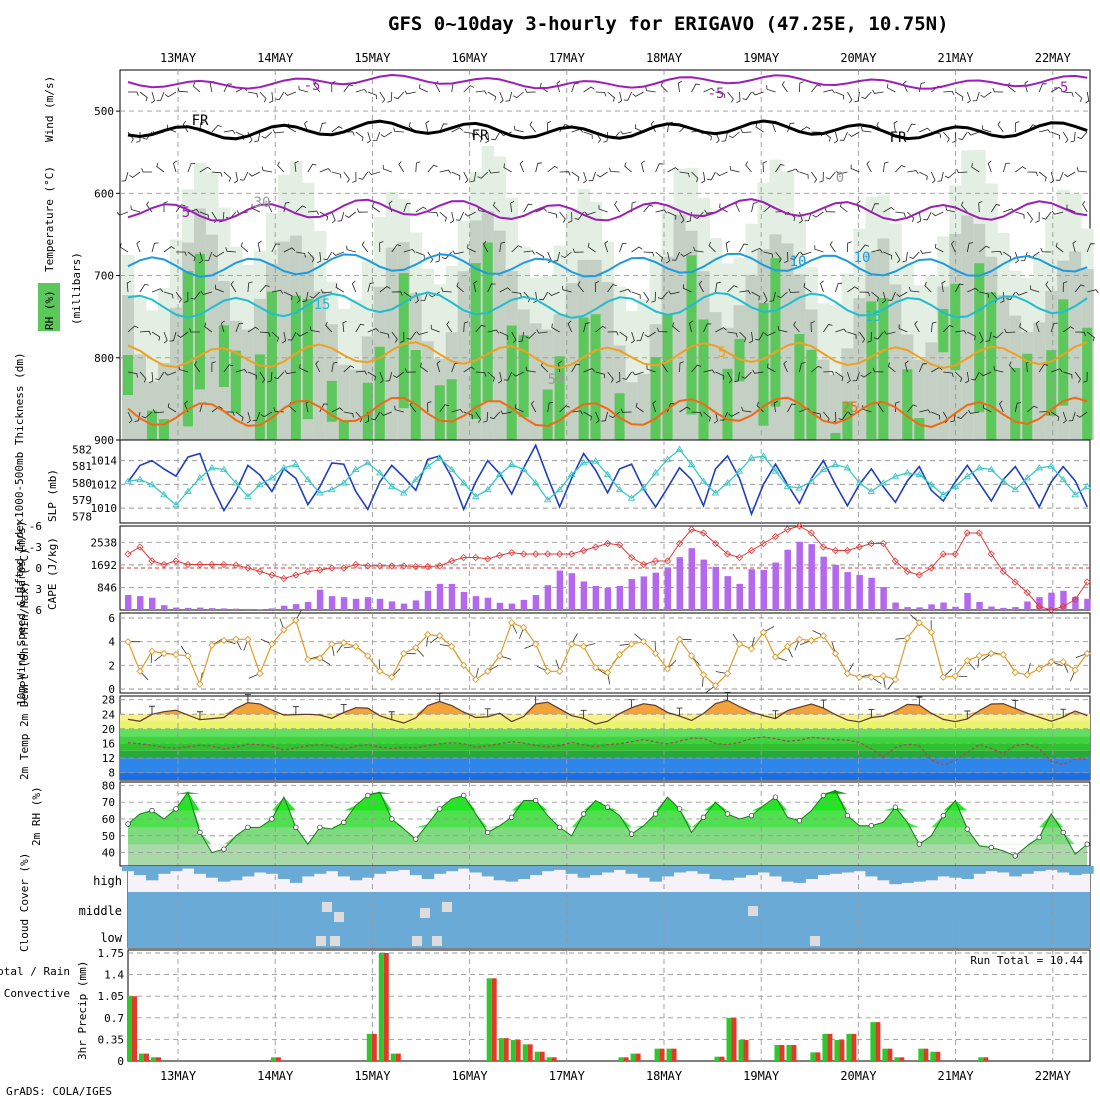 This screenshot has width=1100, height=1100. I want to click on panel-wind-frame, so click(605, 653).